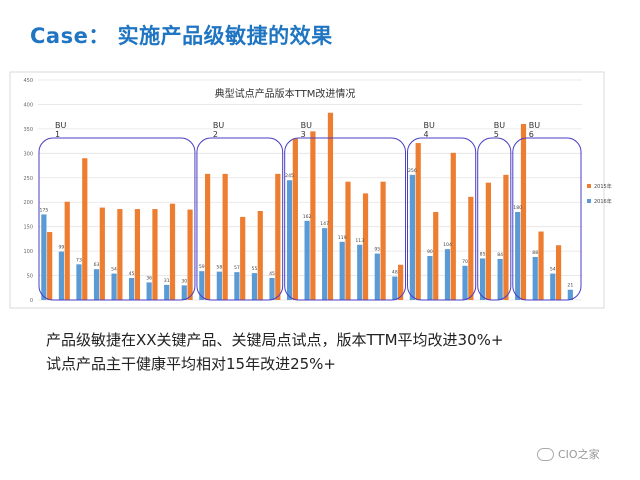  What do you see at coordinates (570, 286) in the screenshot?
I see `data-label: 21` at bounding box center [570, 286].